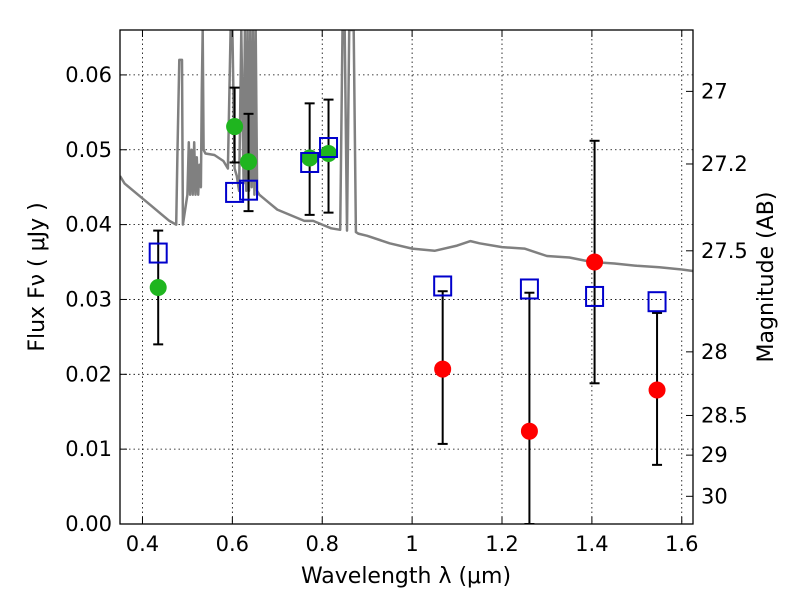  What do you see at coordinates (411, 544) in the screenshot?
I see `x-tick-label: 1` at bounding box center [411, 544].